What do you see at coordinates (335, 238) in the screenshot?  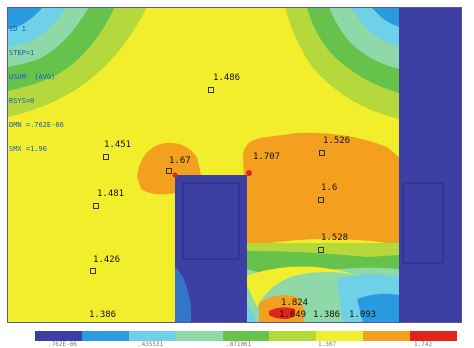 I see `probe-label: 1.528` at bounding box center [335, 238].